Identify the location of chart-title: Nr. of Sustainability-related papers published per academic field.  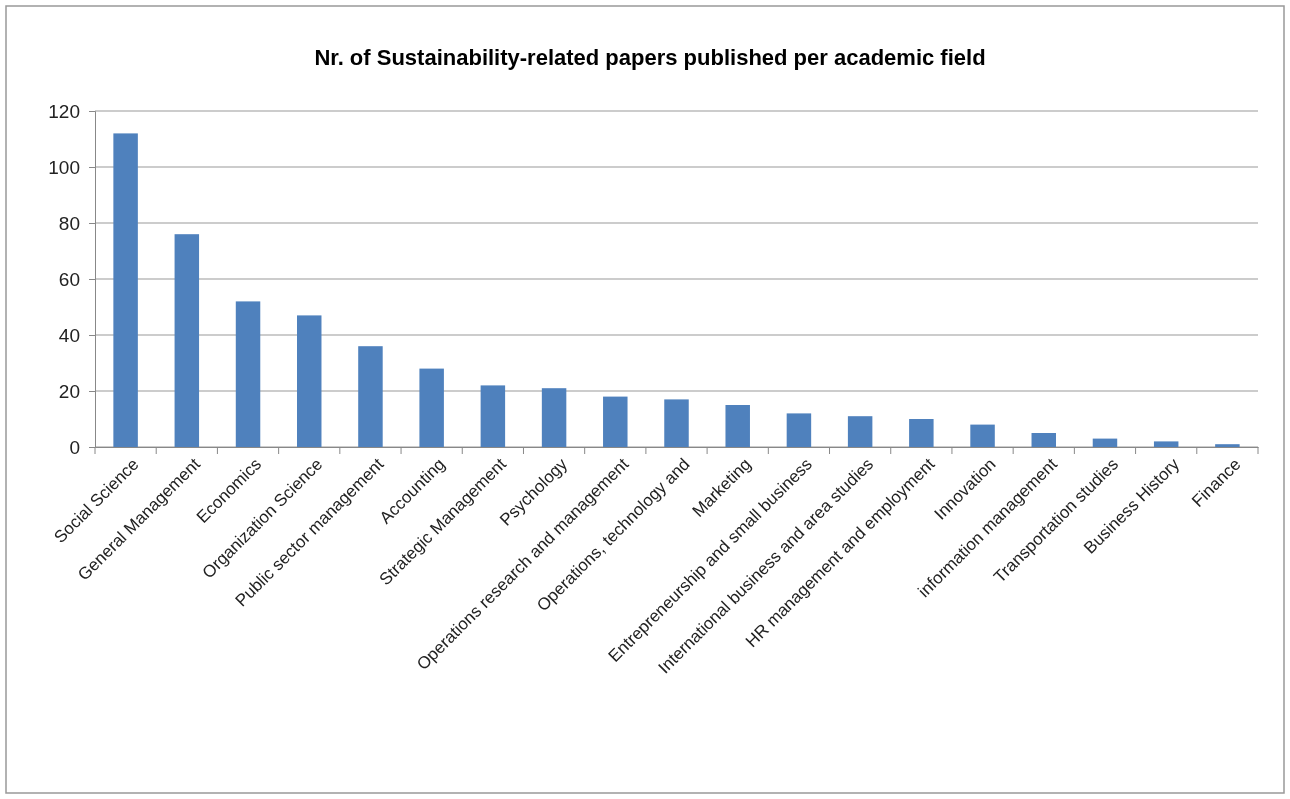
(650, 57).